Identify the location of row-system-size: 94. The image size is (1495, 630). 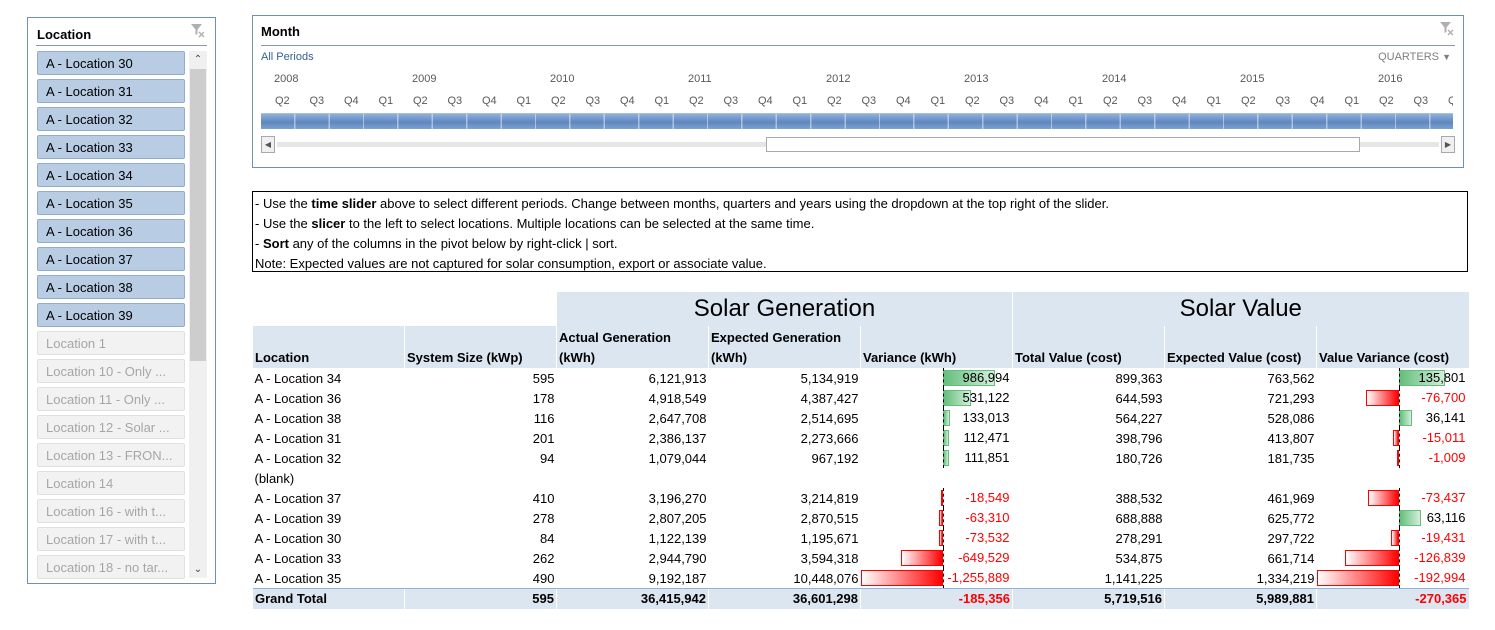
(547, 458).